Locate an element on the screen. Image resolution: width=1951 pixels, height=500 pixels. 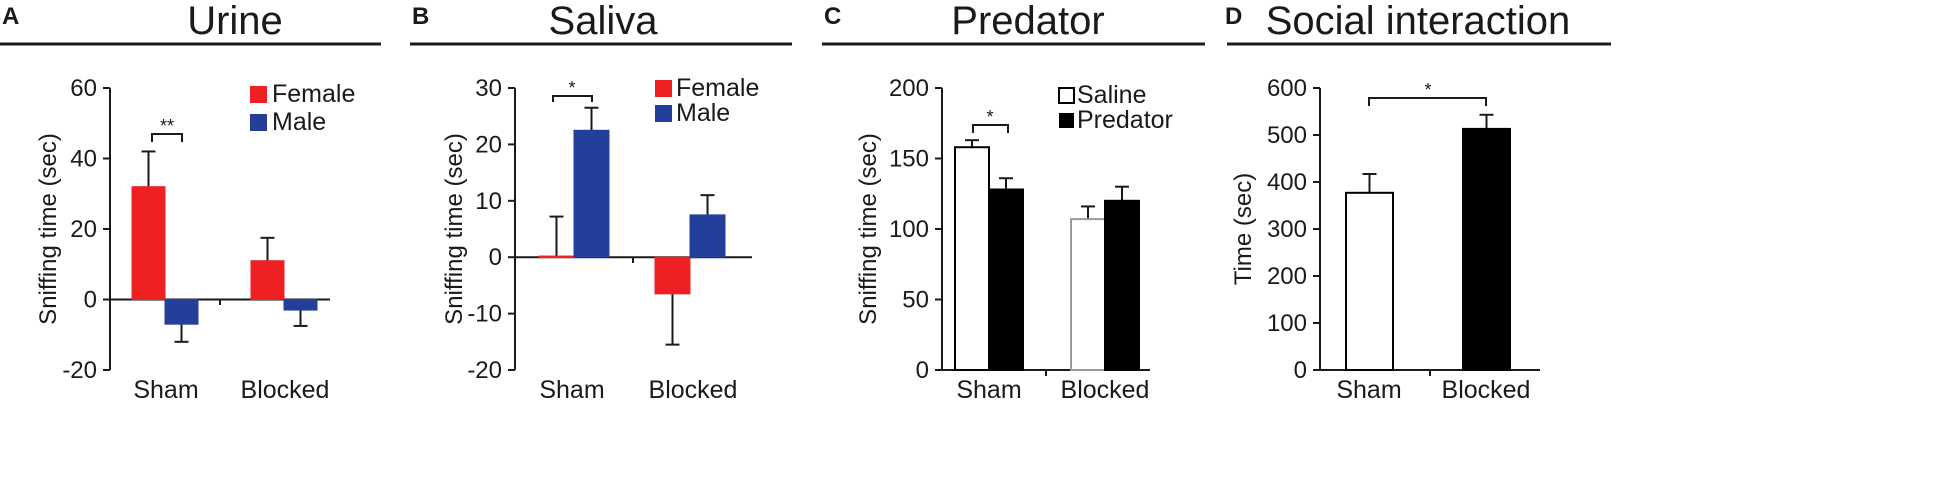
legend-label-a-female: Female is located at coordinates (313, 94).